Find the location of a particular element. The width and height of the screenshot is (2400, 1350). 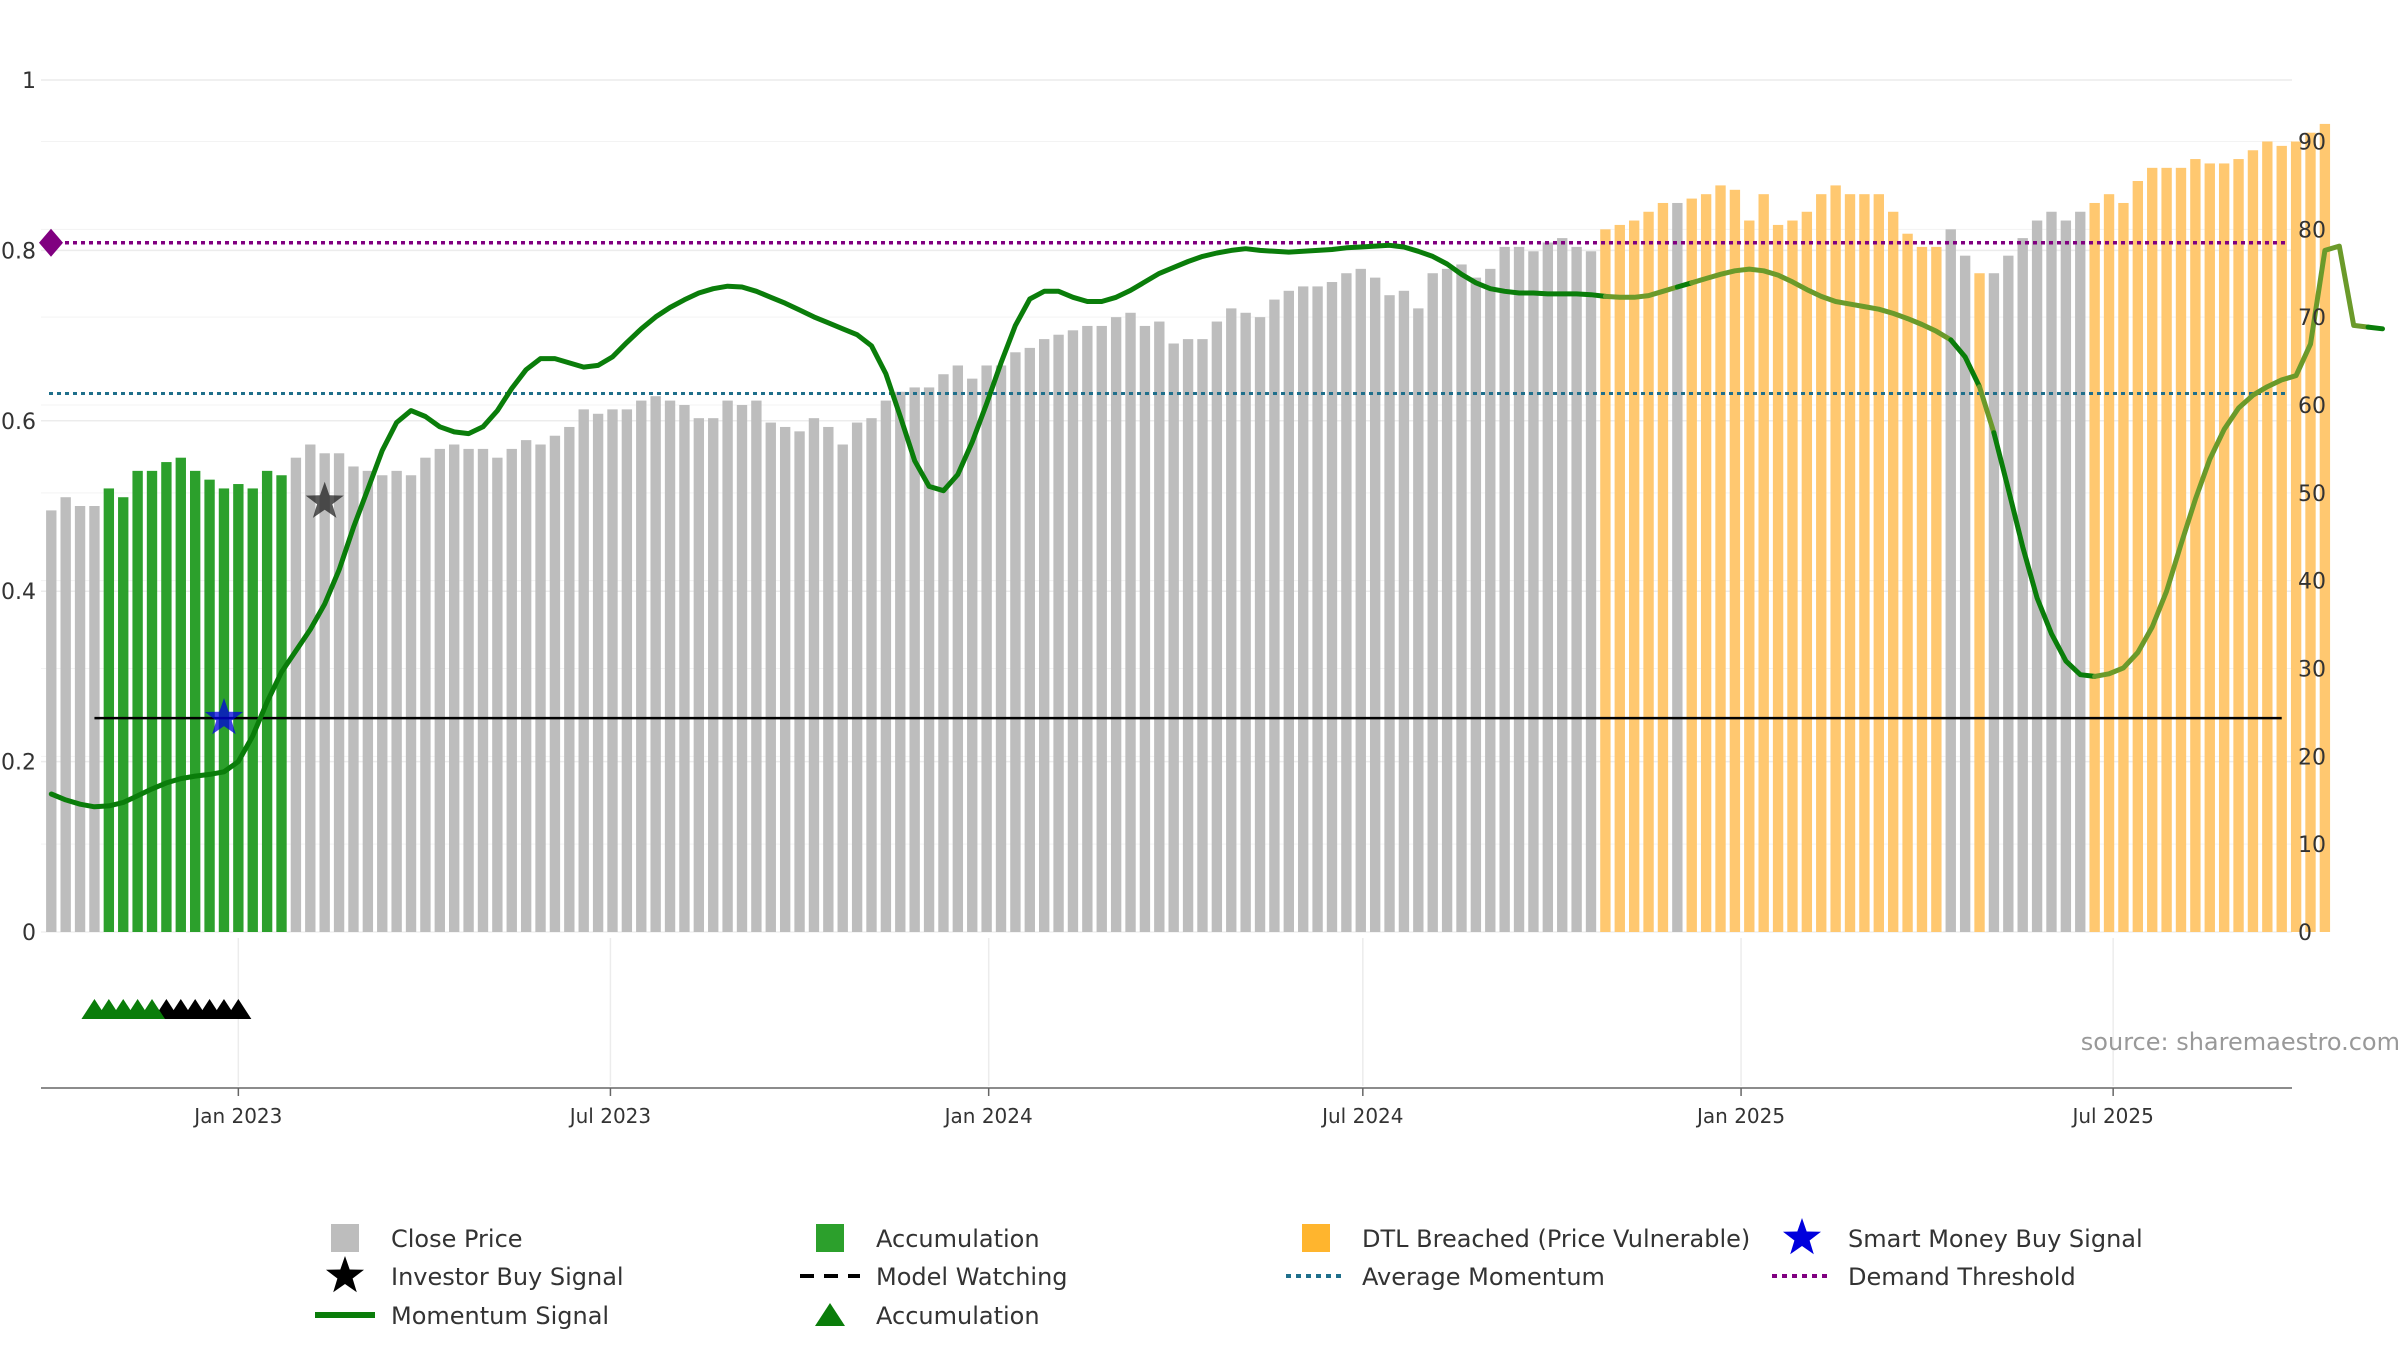

smart-money-buy-star is located at coordinates (223, 716).